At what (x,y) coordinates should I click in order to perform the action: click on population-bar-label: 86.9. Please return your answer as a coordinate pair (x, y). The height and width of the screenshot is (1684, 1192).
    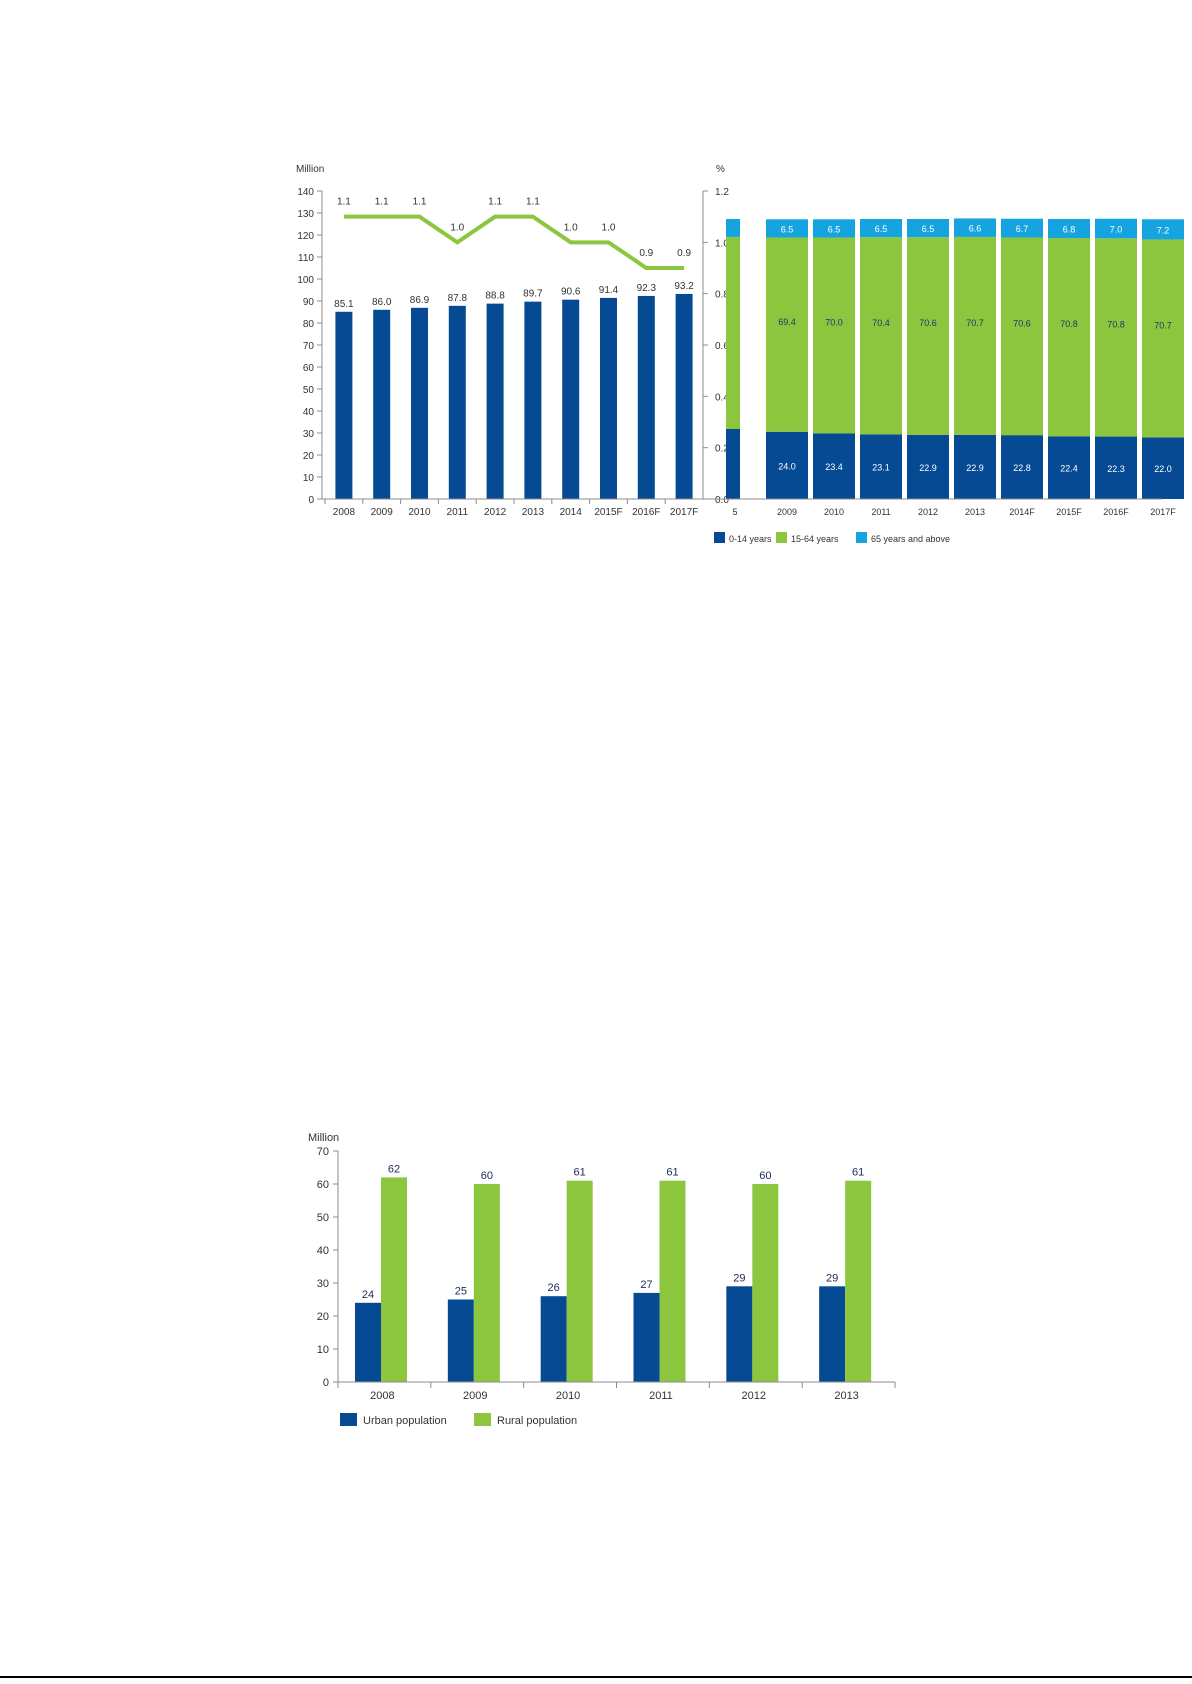
    Looking at the image, I should click on (420, 300).